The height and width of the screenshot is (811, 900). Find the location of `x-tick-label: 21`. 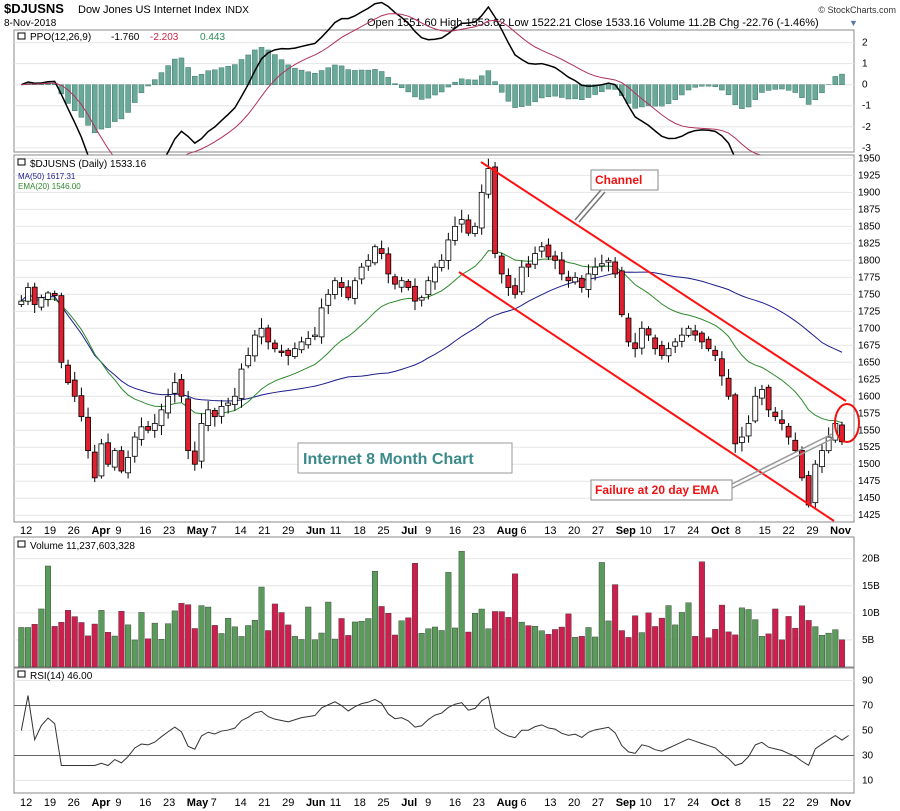

x-tick-label: 21 is located at coordinates (264, 803).